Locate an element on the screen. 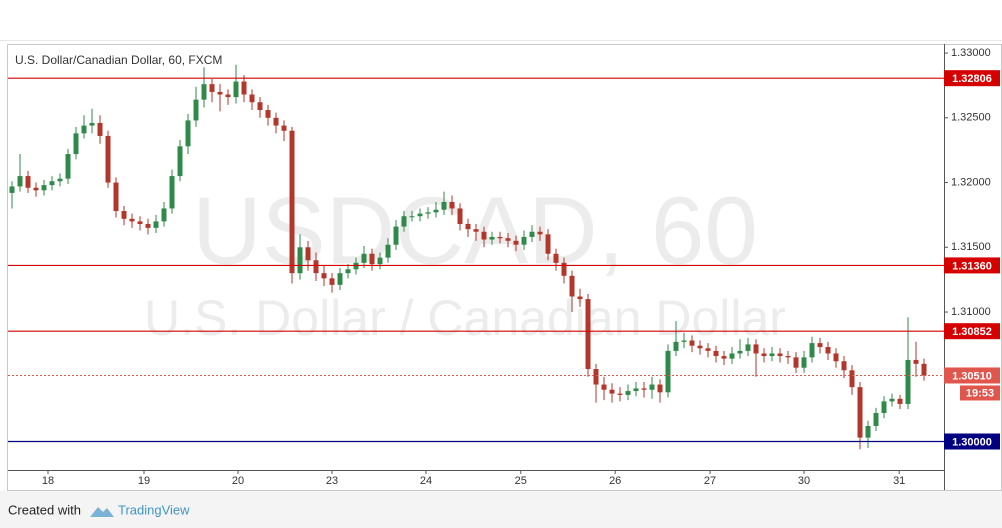  x-tick-label: 18 is located at coordinates (48, 481).